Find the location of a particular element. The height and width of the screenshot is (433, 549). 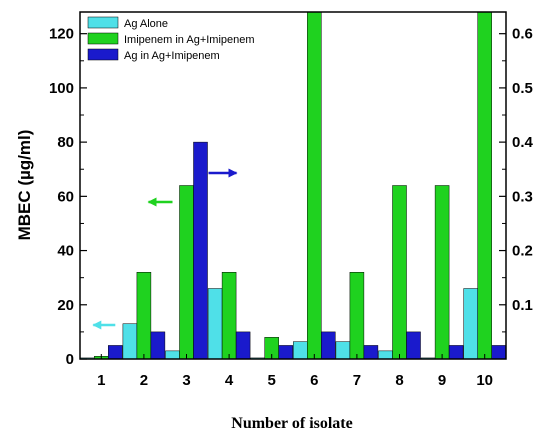

x-axis-title: Number of isolate is located at coordinates (291, 423).